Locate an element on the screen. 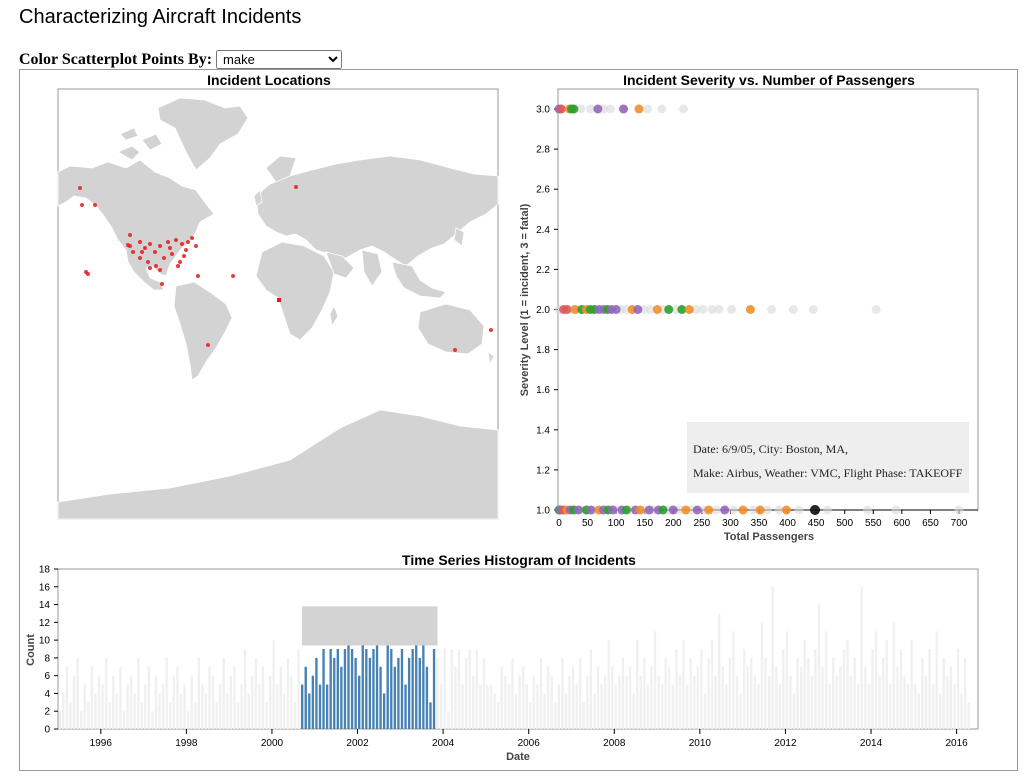  scatter-y-tick-label: 3.0 is located at coordinates (543, 110).